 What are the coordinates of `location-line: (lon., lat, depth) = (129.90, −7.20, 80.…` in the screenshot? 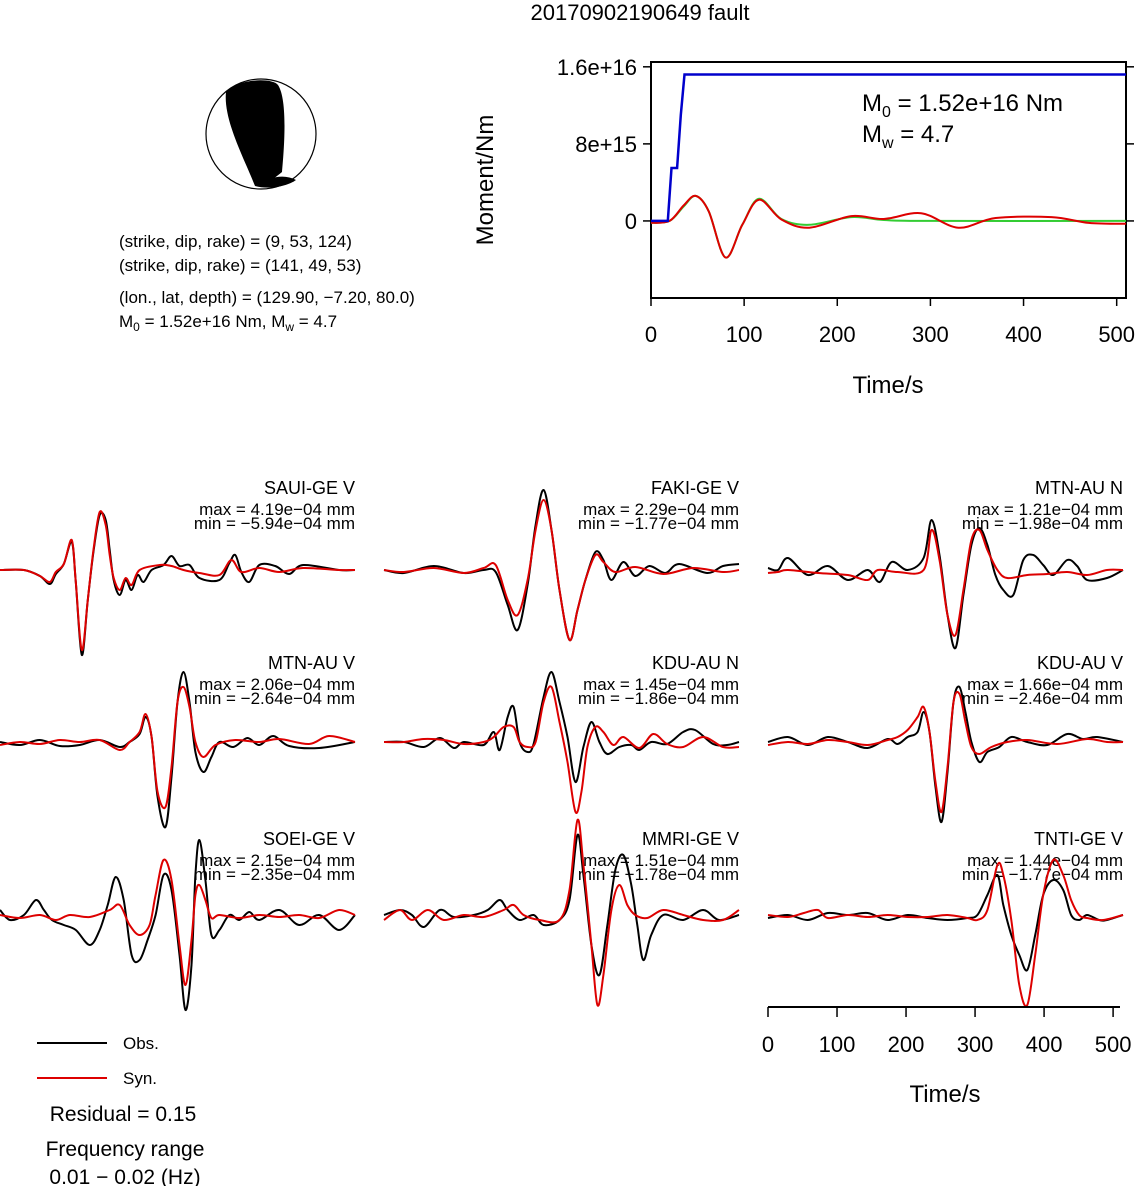 It's located at (267, 297).